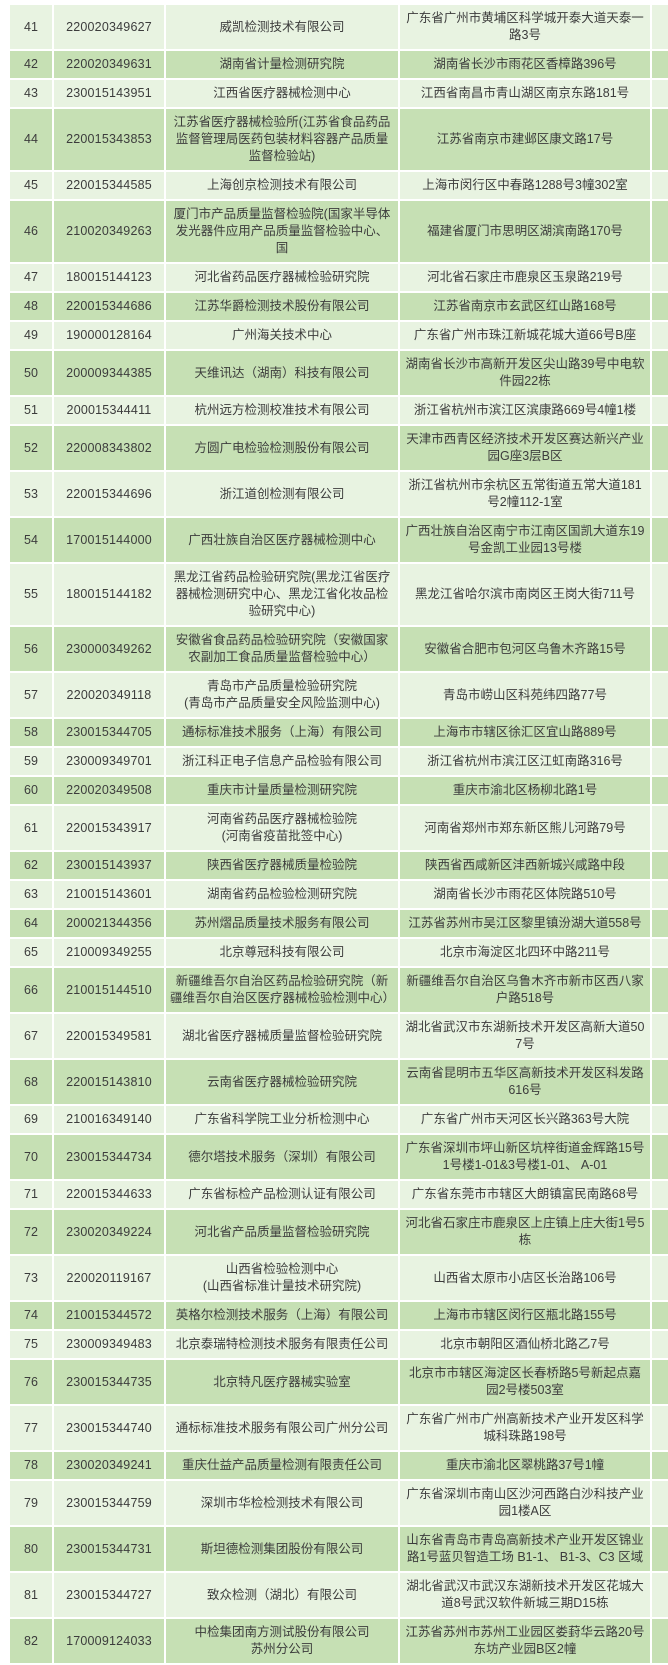  Describe the element at coordinates (31, 1503) in the screenshot. I see `row-number-cell: 79` at that location.